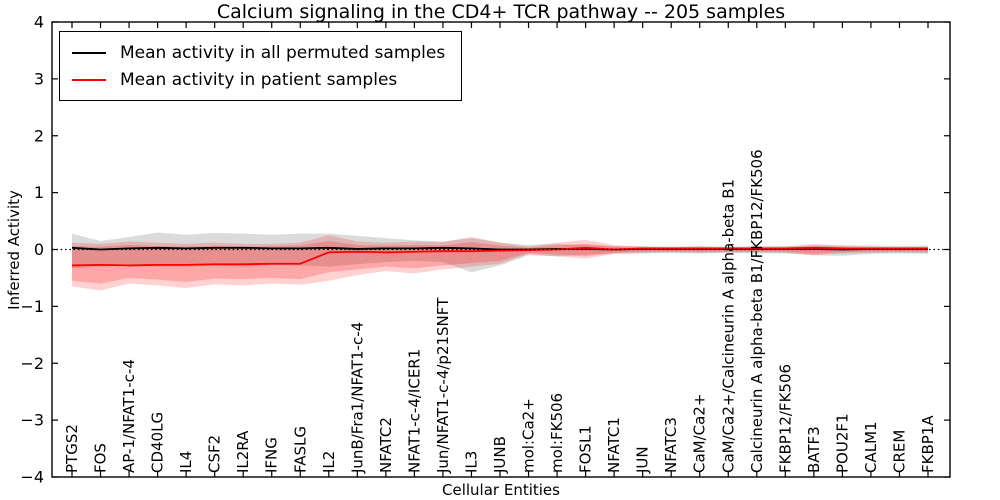 The height and width of the screenshot is (500, 1000). I want to click on band-patient-range-inner, so click(500, 262).